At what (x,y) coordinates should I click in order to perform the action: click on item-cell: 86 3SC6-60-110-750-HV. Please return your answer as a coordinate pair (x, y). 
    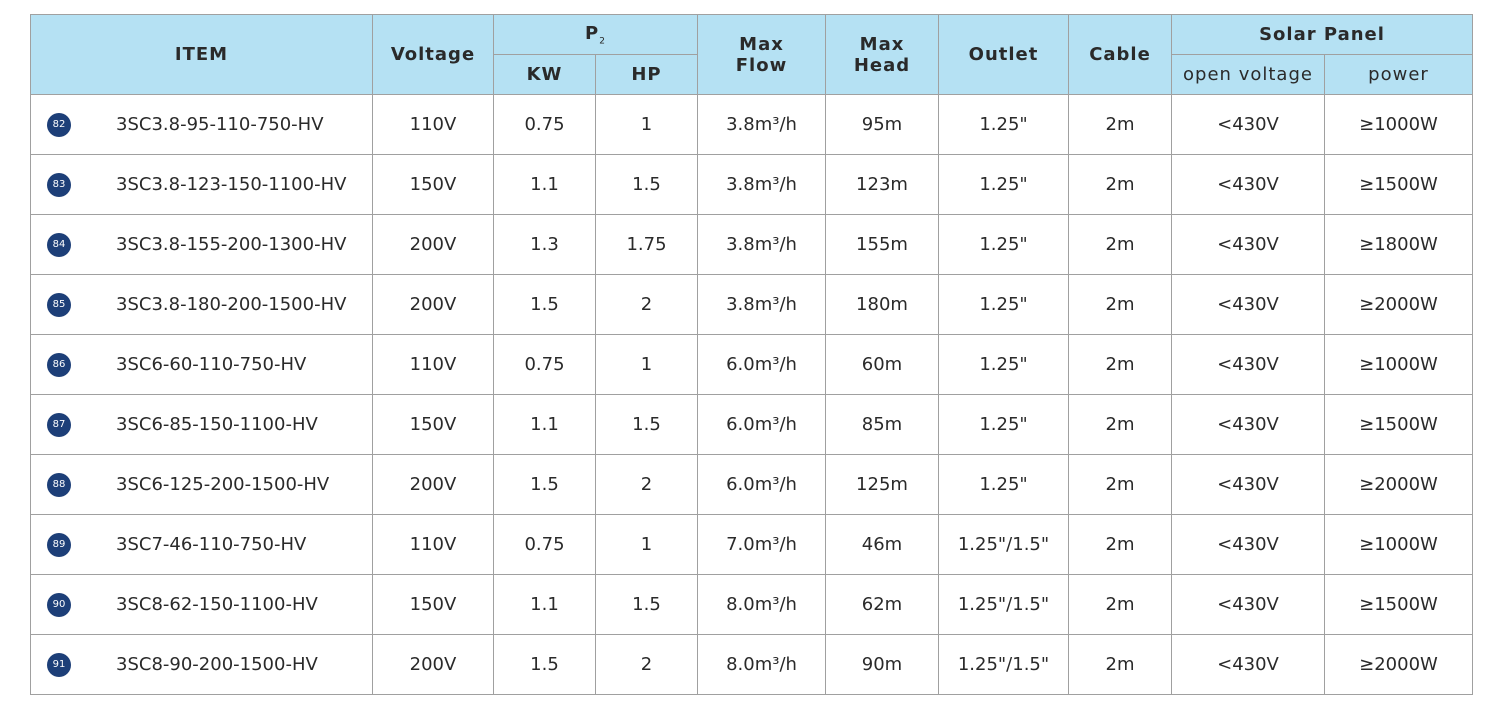
    Looking at the image, I should click on (201, 364).